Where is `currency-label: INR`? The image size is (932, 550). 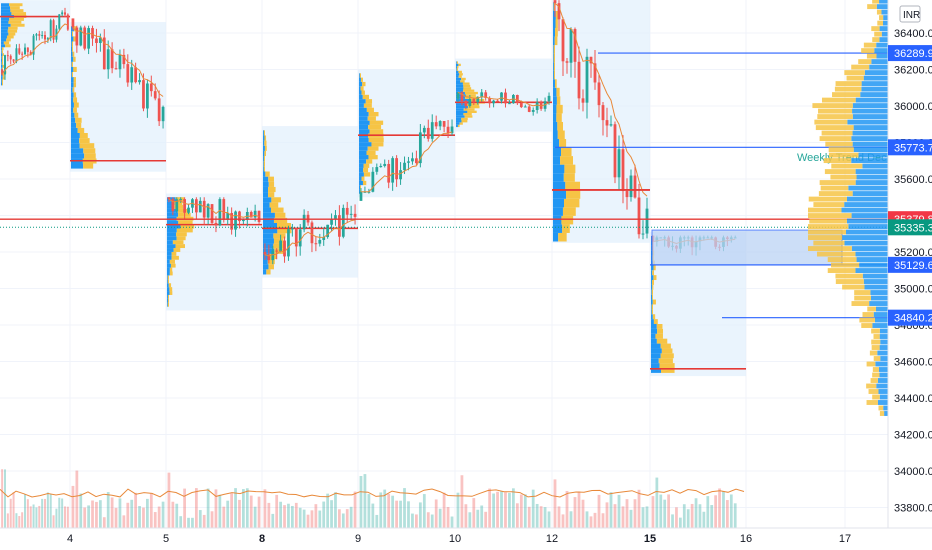
currency-label: INR is located at coordinates (911, 15).